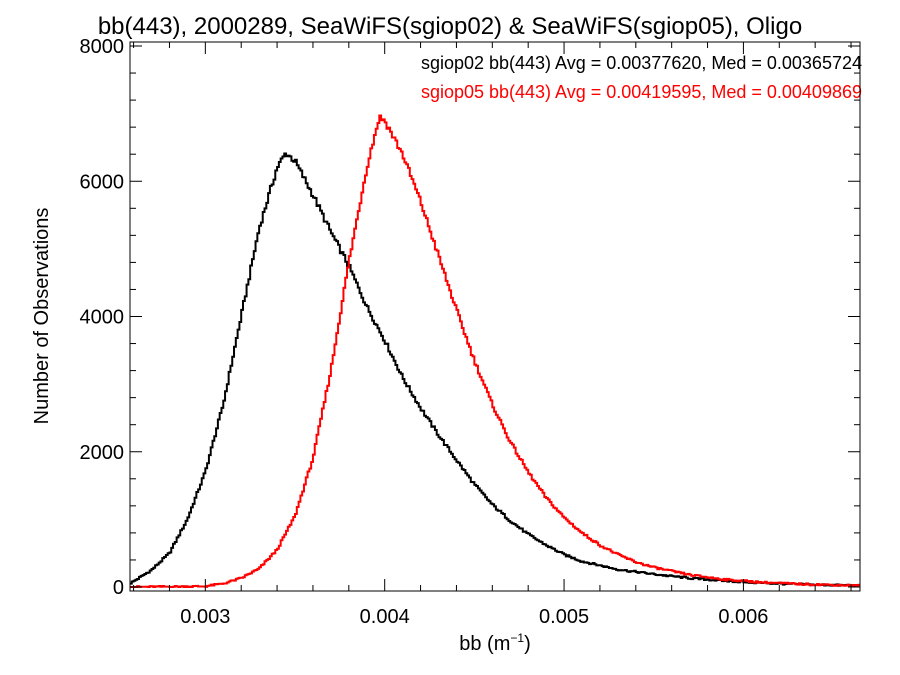 Image resolution: width=900 pixels, height=675 pixels. What do you see at coordinates (743, 617) in the screenshot?
I see `x-tick-label-3: 0.006` at bounding box center [743, 617].